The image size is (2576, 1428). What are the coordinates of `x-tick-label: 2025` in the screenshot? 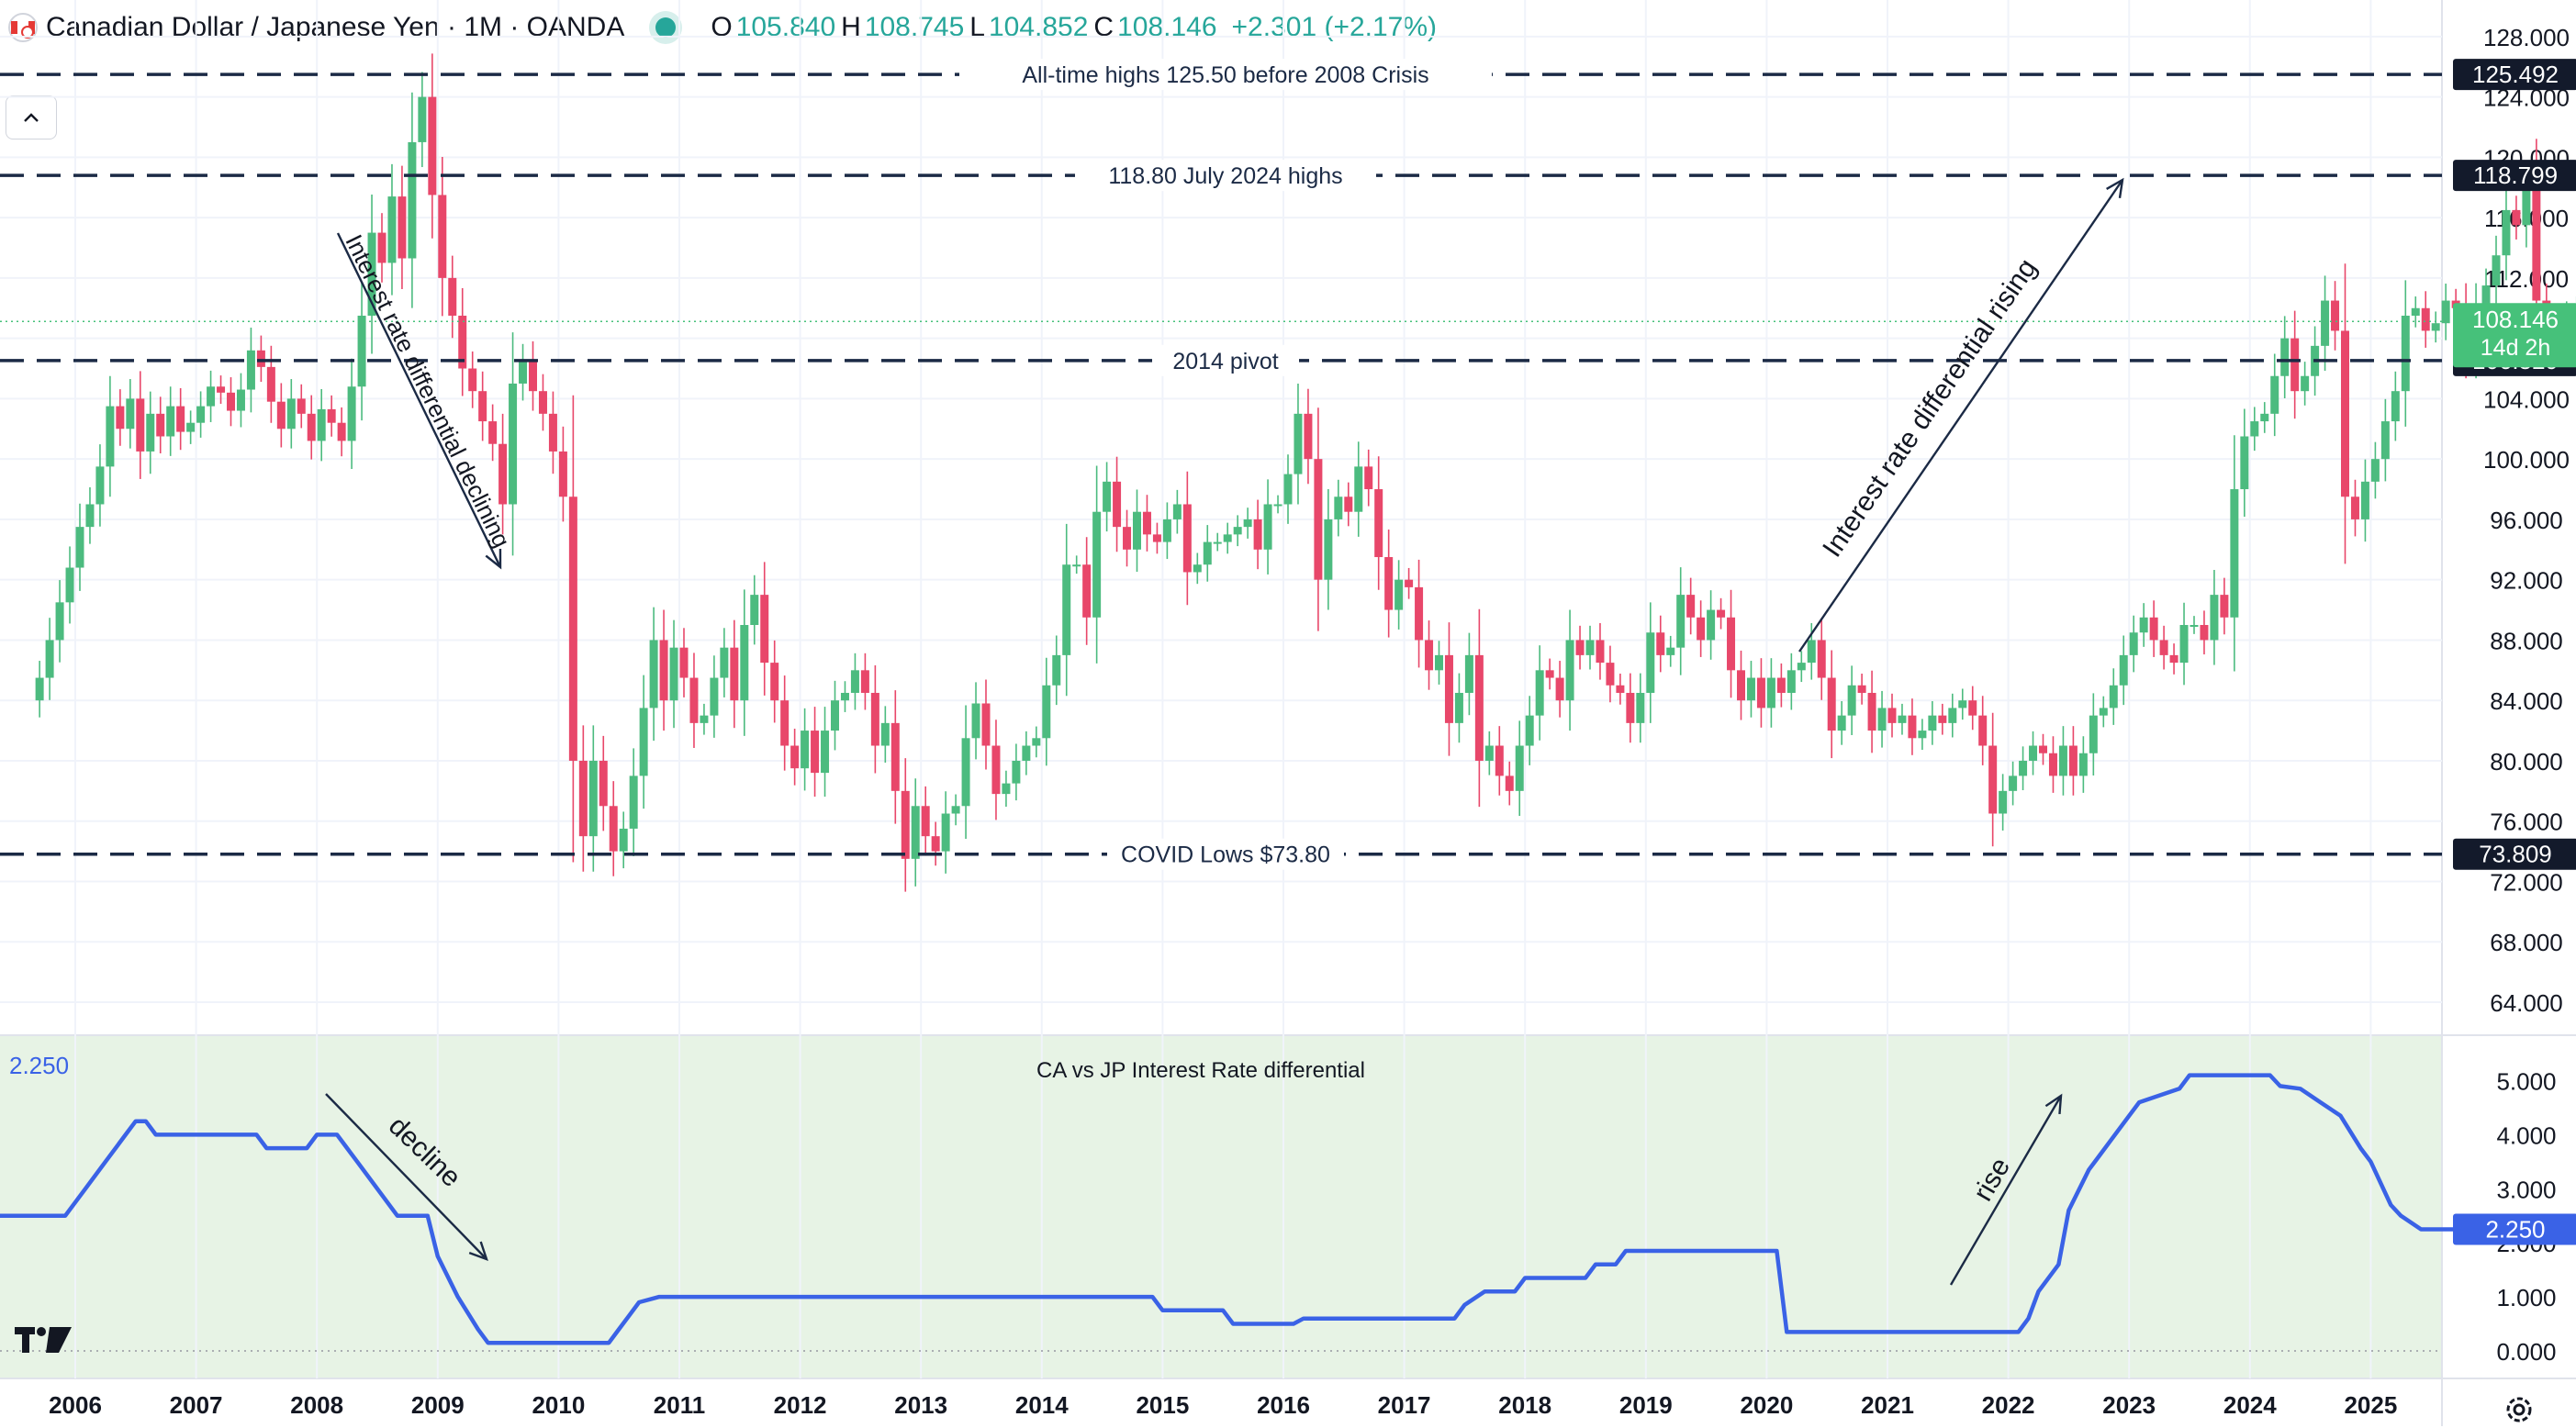 It's located at (2370, 1405).